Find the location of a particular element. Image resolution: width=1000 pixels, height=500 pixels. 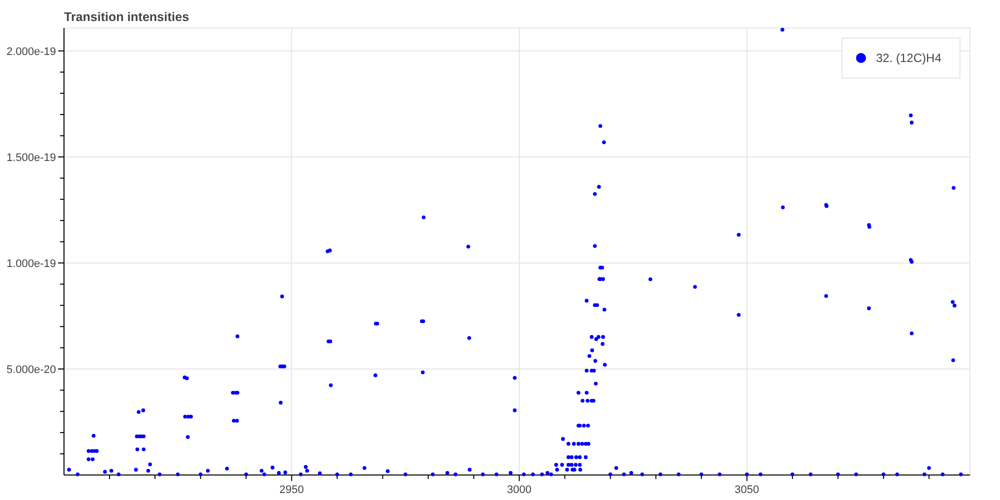

y-tick-label: 2.000e-19 is located at coordinates (31, 52).